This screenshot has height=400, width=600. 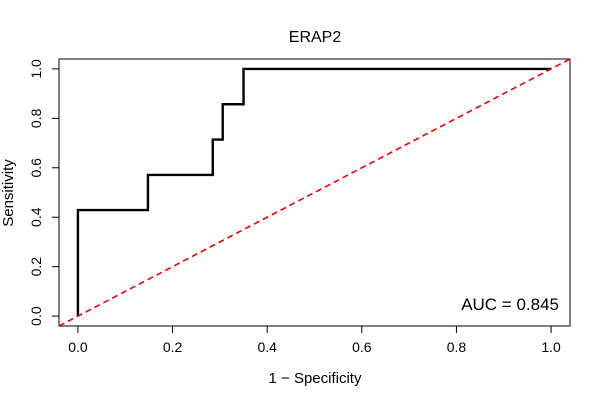 What do you see at coordinates (314, 340) in the screenshot?
I see `x-axis: 0.0 0.2 0.4 0.6 0.8 1.0` at bounding box center [314, 340].